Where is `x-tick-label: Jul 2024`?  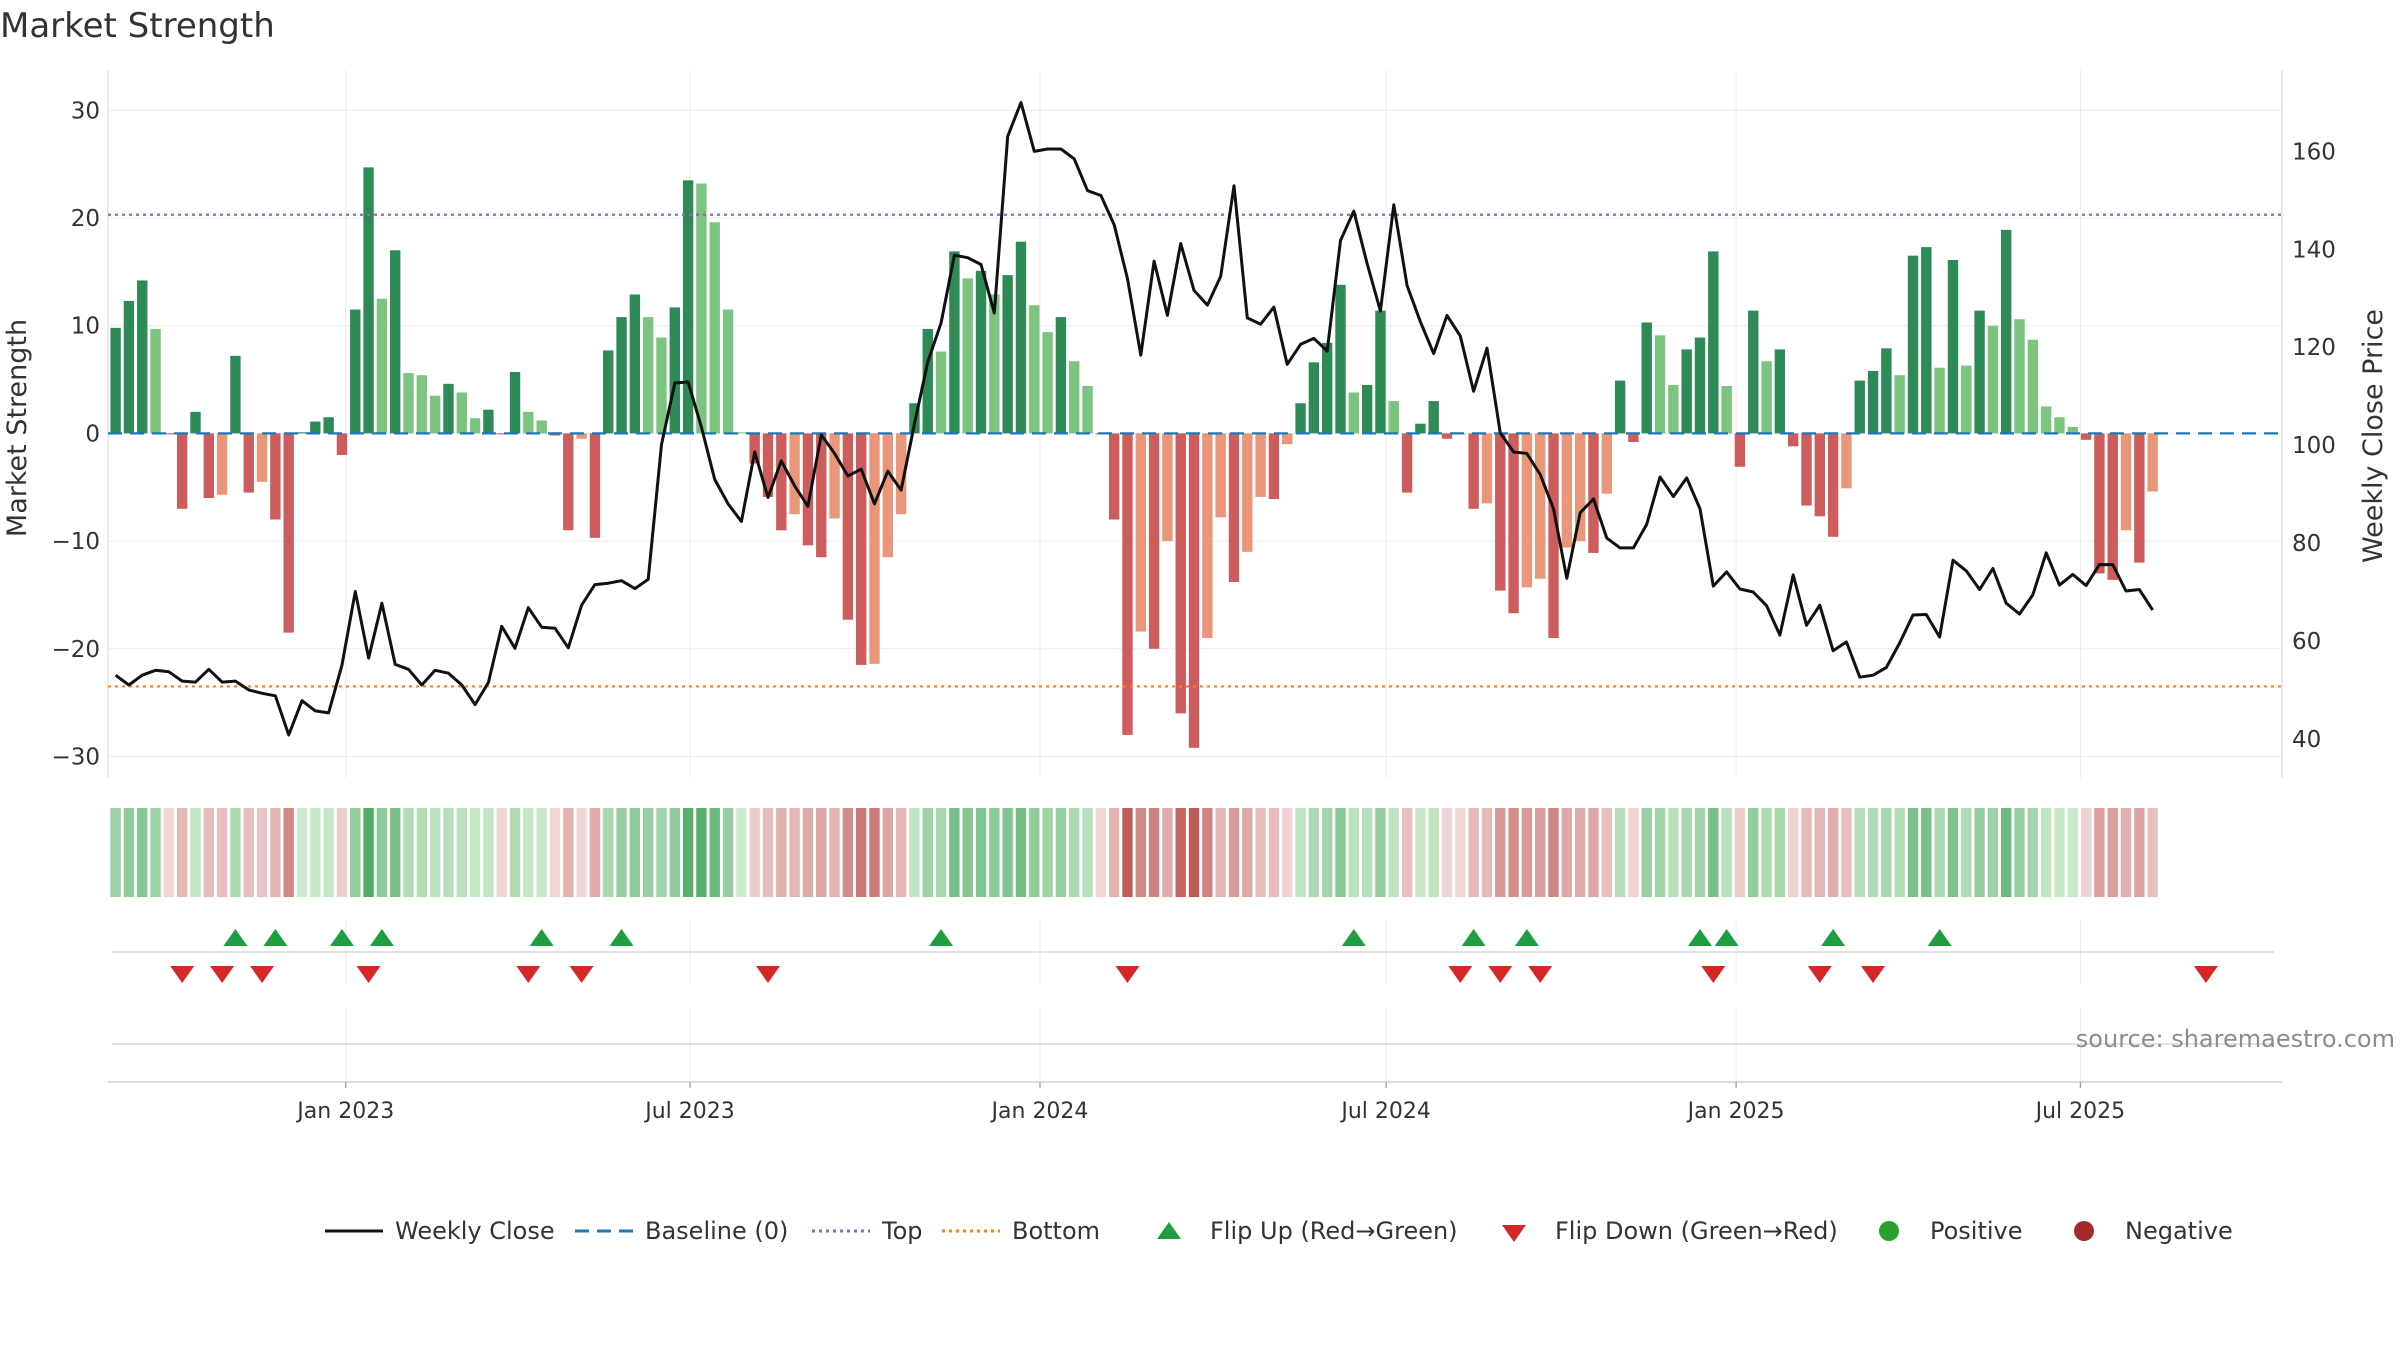 x-tick-label: Jul 2024 is located at coordinates (1385, 1111).